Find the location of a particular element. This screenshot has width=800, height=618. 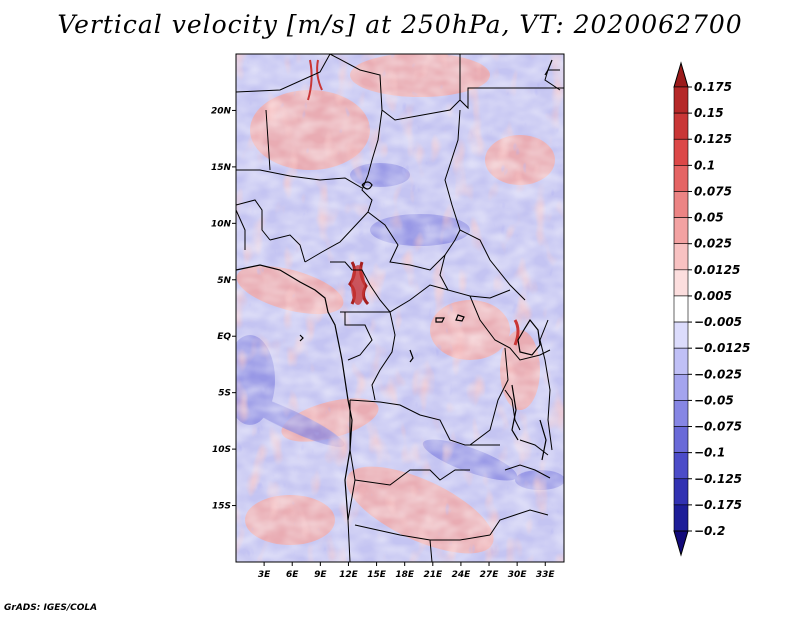

colorbar-label: 0.15 is located at coordinates (709, 113).